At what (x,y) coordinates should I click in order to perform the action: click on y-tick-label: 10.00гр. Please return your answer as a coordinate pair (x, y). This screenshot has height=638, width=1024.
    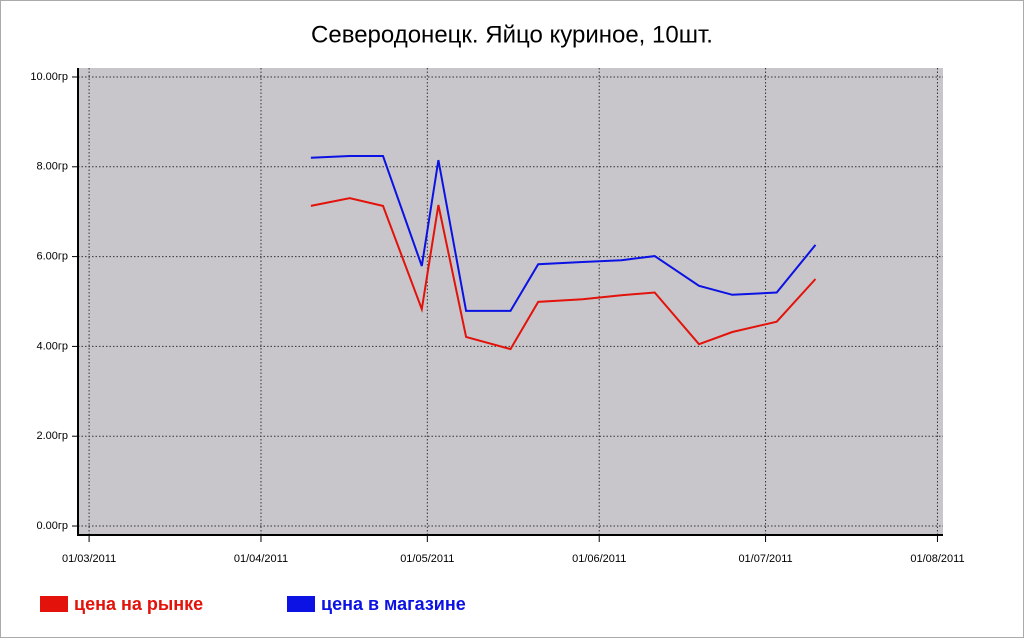
    Looking at the image, I should click on (49, 77).